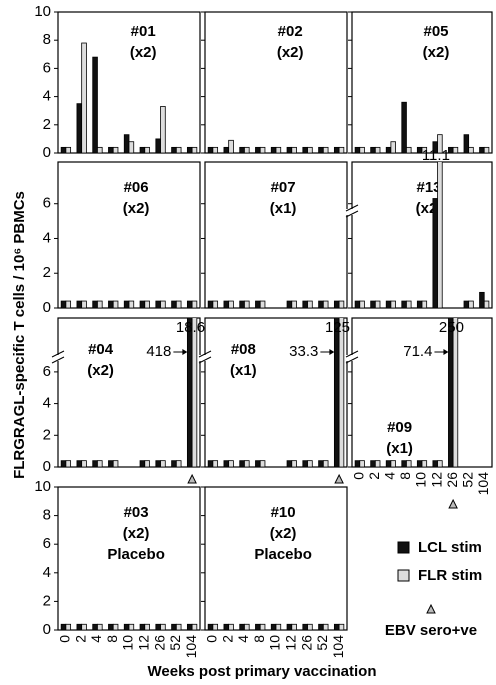 The image size is (496, 685). I want to click on panel-title: #08, so click(243, 349).